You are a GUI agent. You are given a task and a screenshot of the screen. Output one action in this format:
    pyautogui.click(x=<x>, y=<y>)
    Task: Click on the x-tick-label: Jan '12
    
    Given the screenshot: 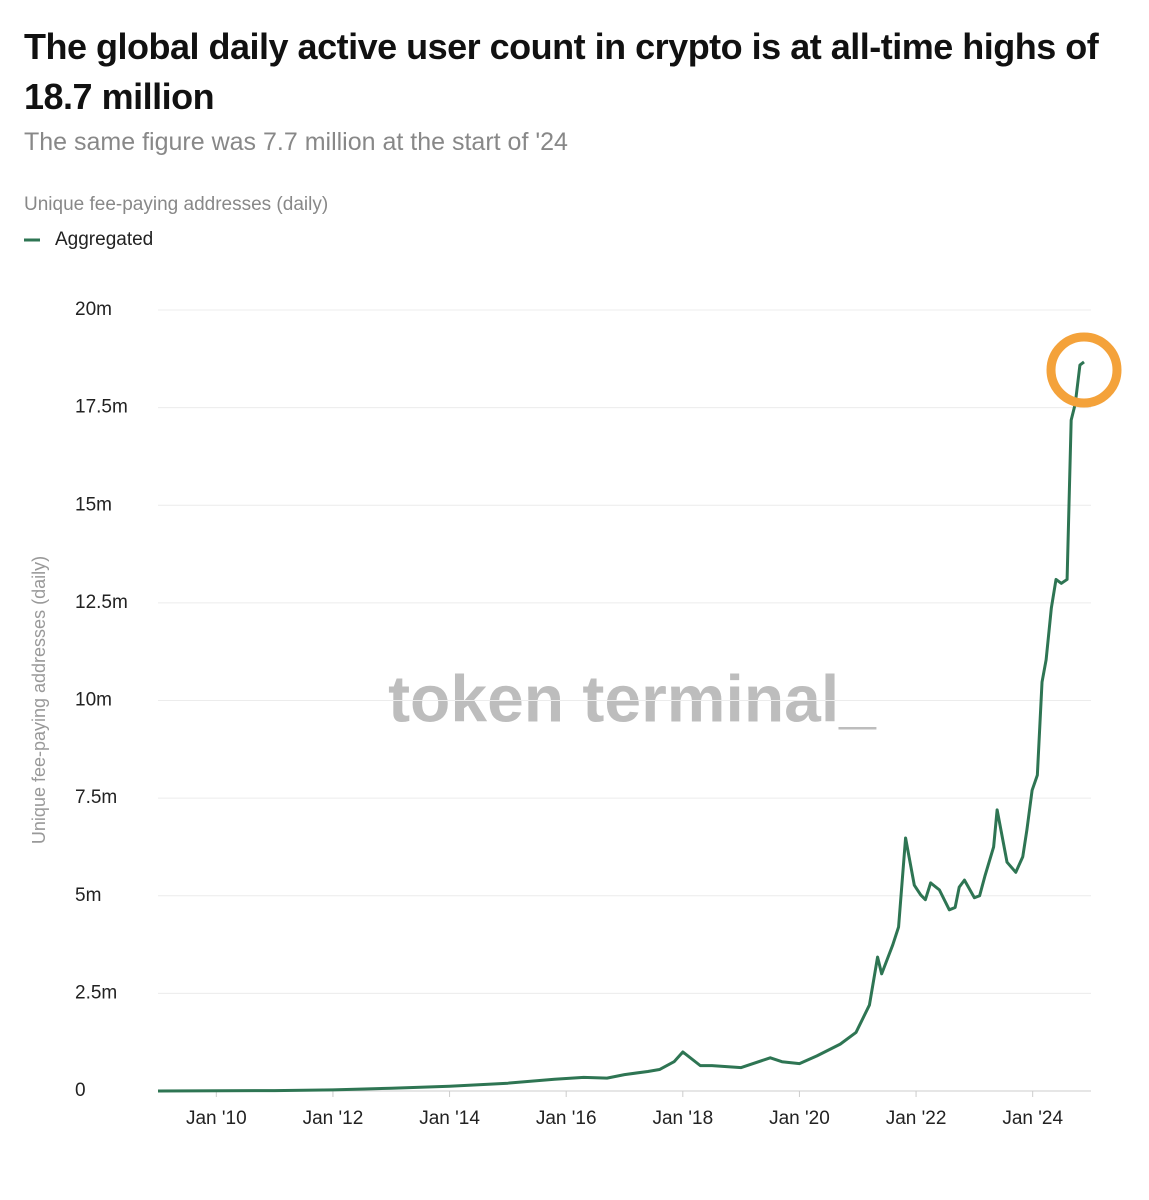 What is the action you would take?
    pyautogui.click(x=333, y=1118)
    